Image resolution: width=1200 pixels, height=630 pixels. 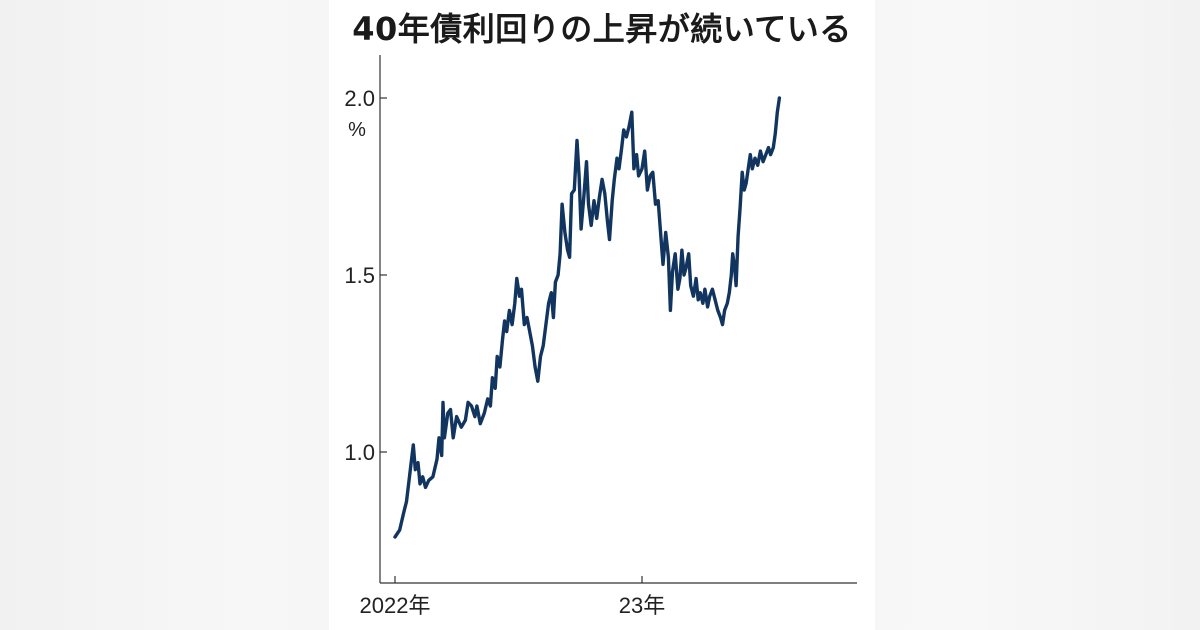 What do you see at coordinates (395, 605) in the screenshot?
I see `x-tick-label: 2022年` at bounding box center [395, 605].